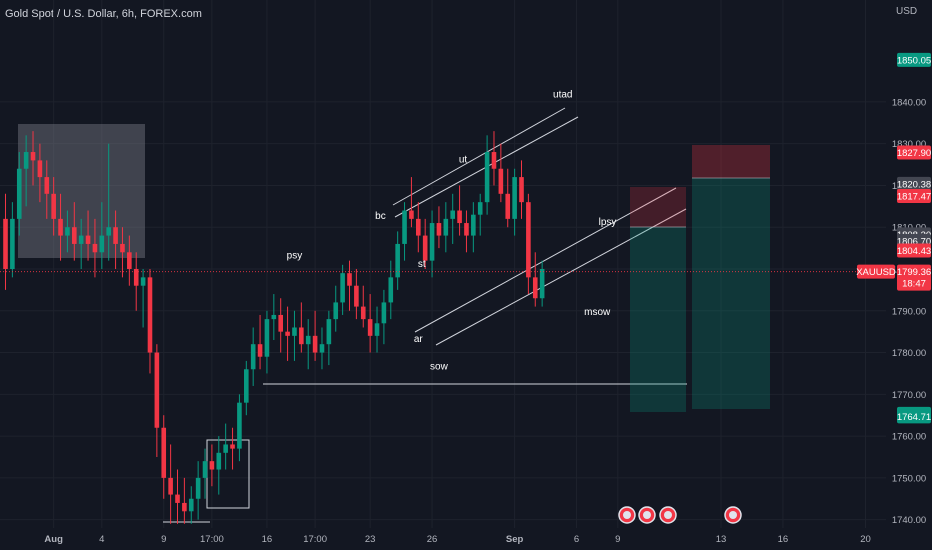 This screenshot has height=550, width=932. I want to click on annotation-st: st, so click(422, 264).